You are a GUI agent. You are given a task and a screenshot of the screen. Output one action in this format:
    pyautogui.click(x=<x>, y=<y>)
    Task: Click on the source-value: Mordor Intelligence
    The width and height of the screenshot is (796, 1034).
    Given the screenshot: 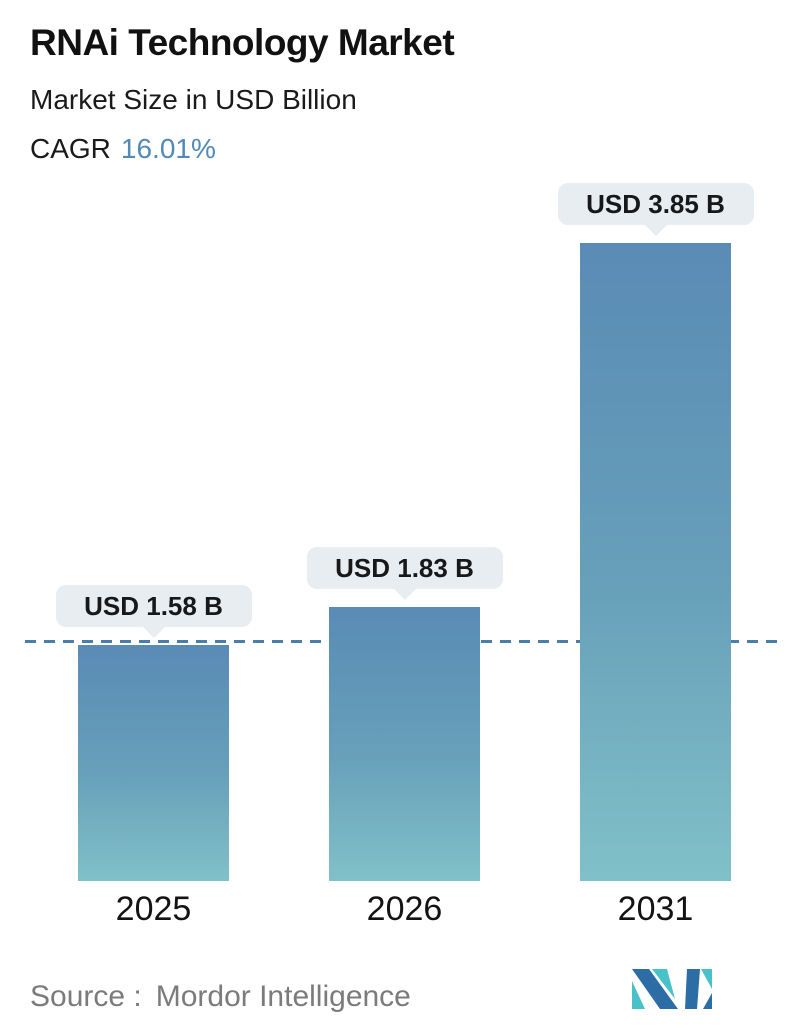 What is the action you would take?
    pyautogui.click(x=283, y=996)
    